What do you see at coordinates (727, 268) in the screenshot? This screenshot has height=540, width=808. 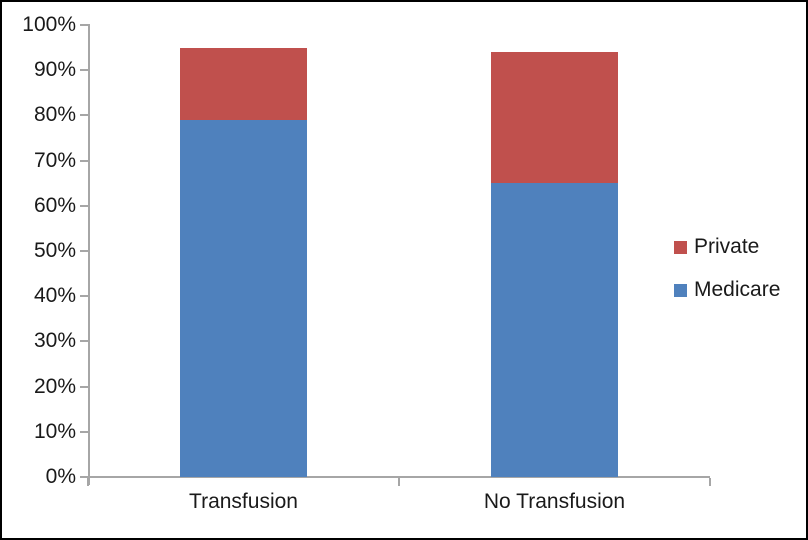 I see `legend: Private Medicare` at bounding box center [727, 268].